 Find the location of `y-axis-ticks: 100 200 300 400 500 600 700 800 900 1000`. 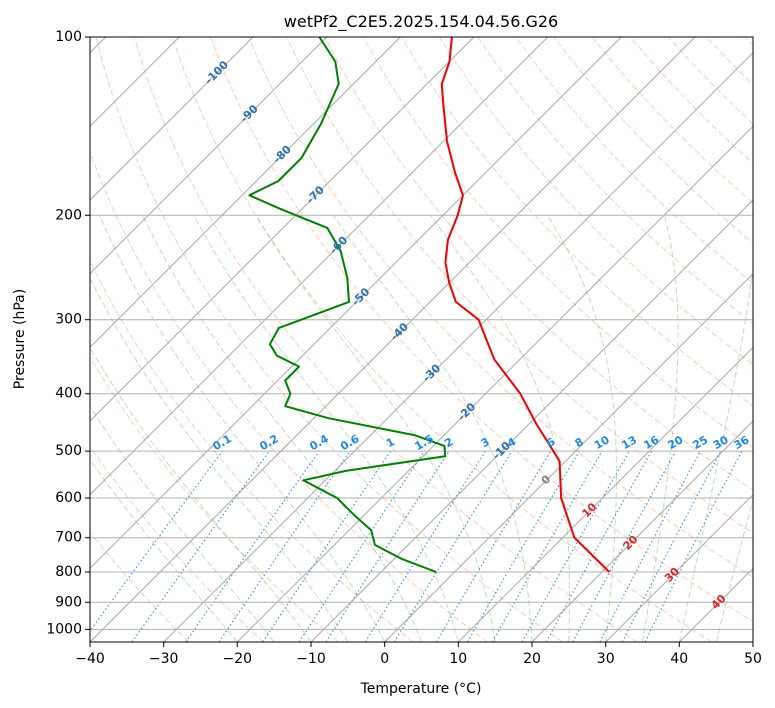

y-axis-ticks: 100 200 300 400 500 600 700 800 900 1000 is located at coordinates (68, 333).